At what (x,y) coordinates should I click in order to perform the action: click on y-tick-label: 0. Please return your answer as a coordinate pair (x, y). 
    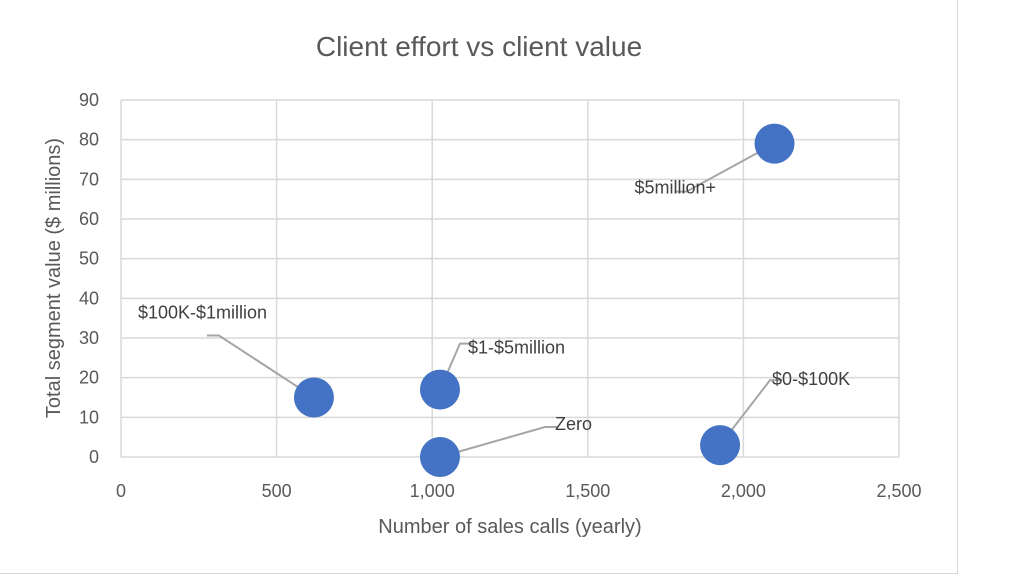
    Looking at the image, I should click on (94, 457).